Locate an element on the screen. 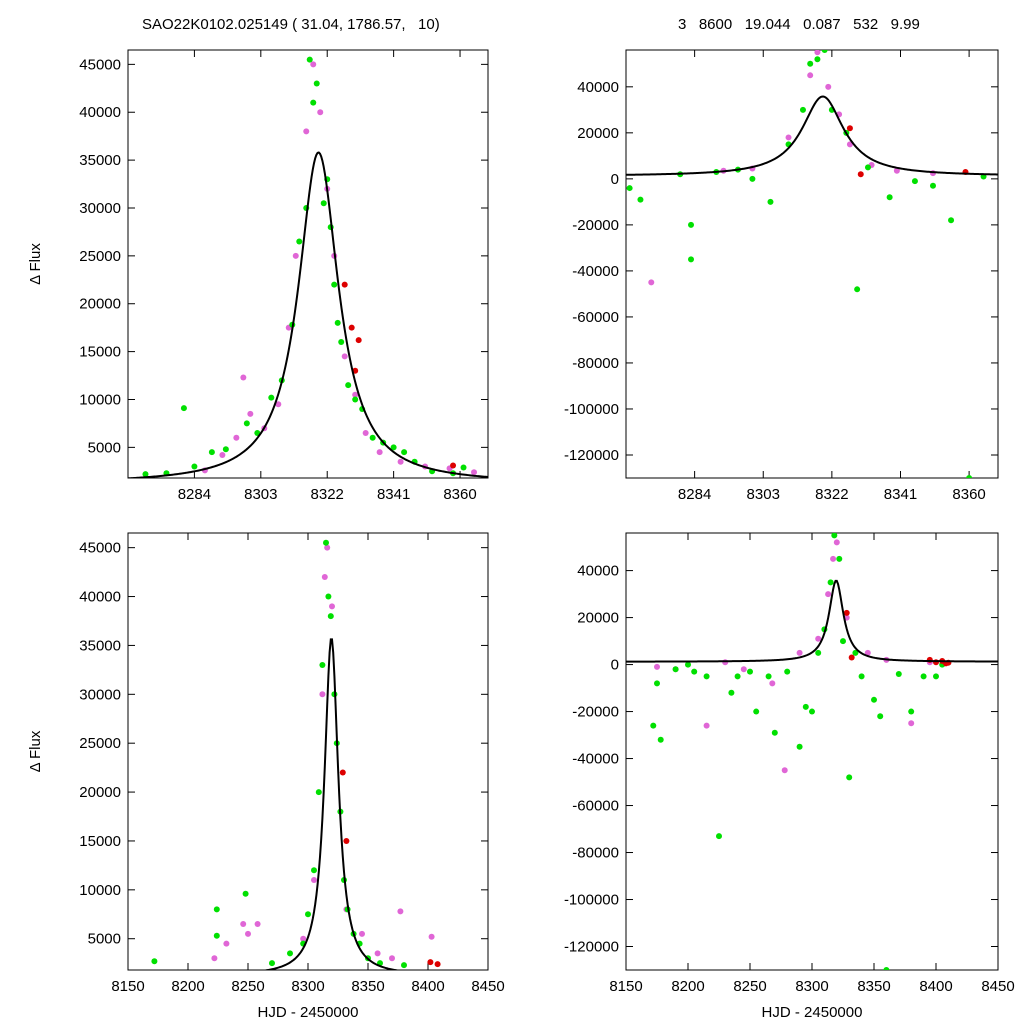 This screenshot has height=1024, width=1024. x-axis-label: HJD - 2450000 is located at coordinates (308, 1012).